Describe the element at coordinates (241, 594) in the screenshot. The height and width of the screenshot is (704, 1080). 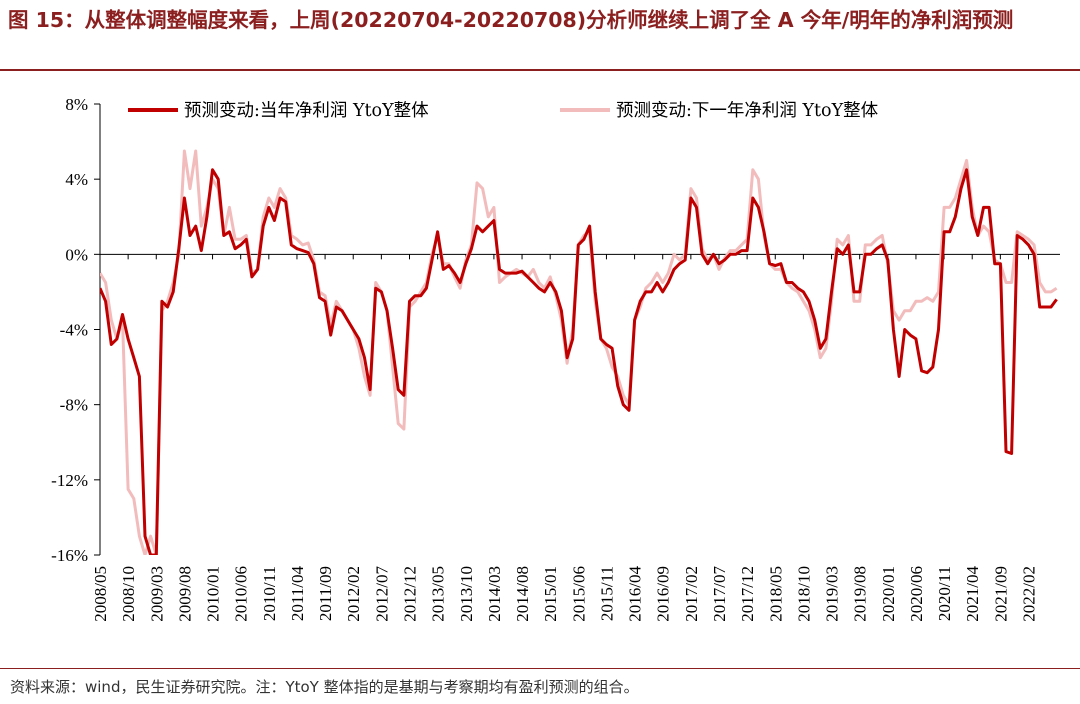
I see `x-tick-label: 2010/06` at that location.